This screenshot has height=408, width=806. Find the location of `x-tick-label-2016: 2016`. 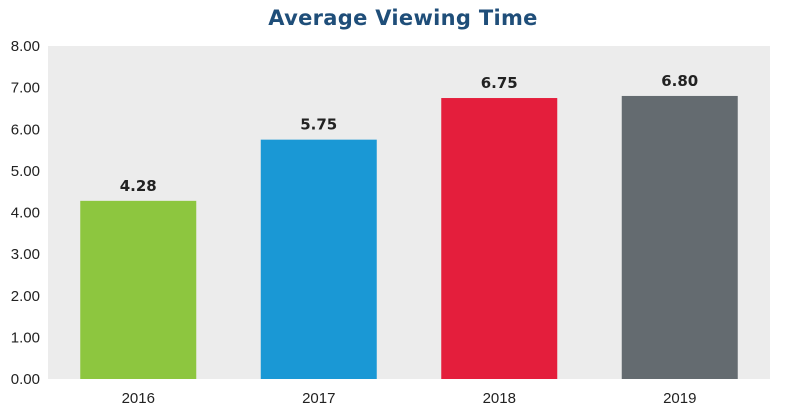

x-tick-label-2016: 2016 is located at coordinates (138, 398).